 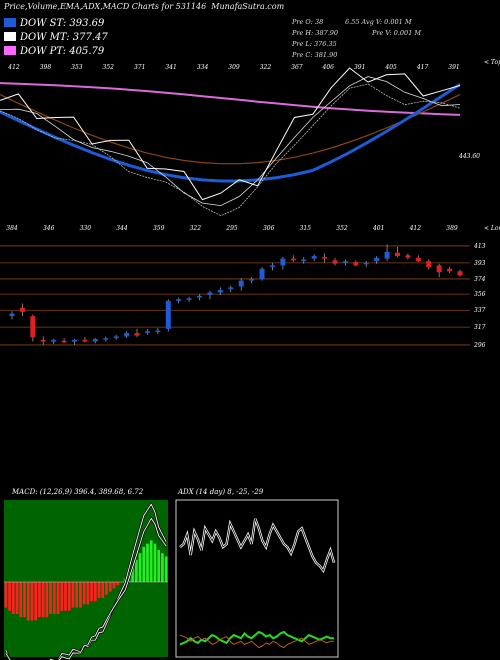 I want to click on low-tick-label: 295, so click(x=231, y=228).